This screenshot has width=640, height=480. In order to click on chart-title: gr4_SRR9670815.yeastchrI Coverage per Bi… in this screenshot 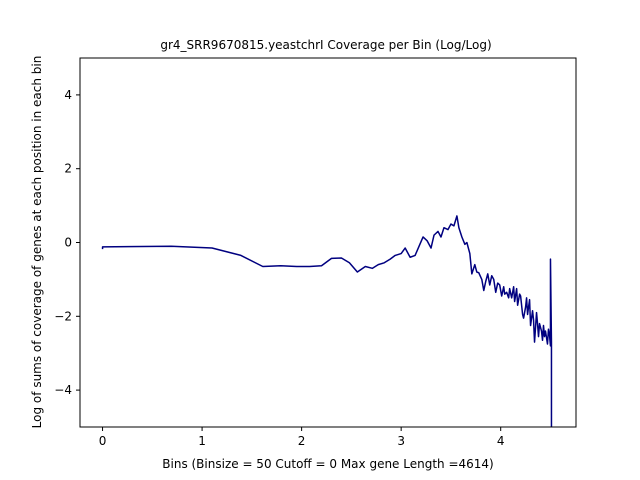, I will do `click(325, 45)`.